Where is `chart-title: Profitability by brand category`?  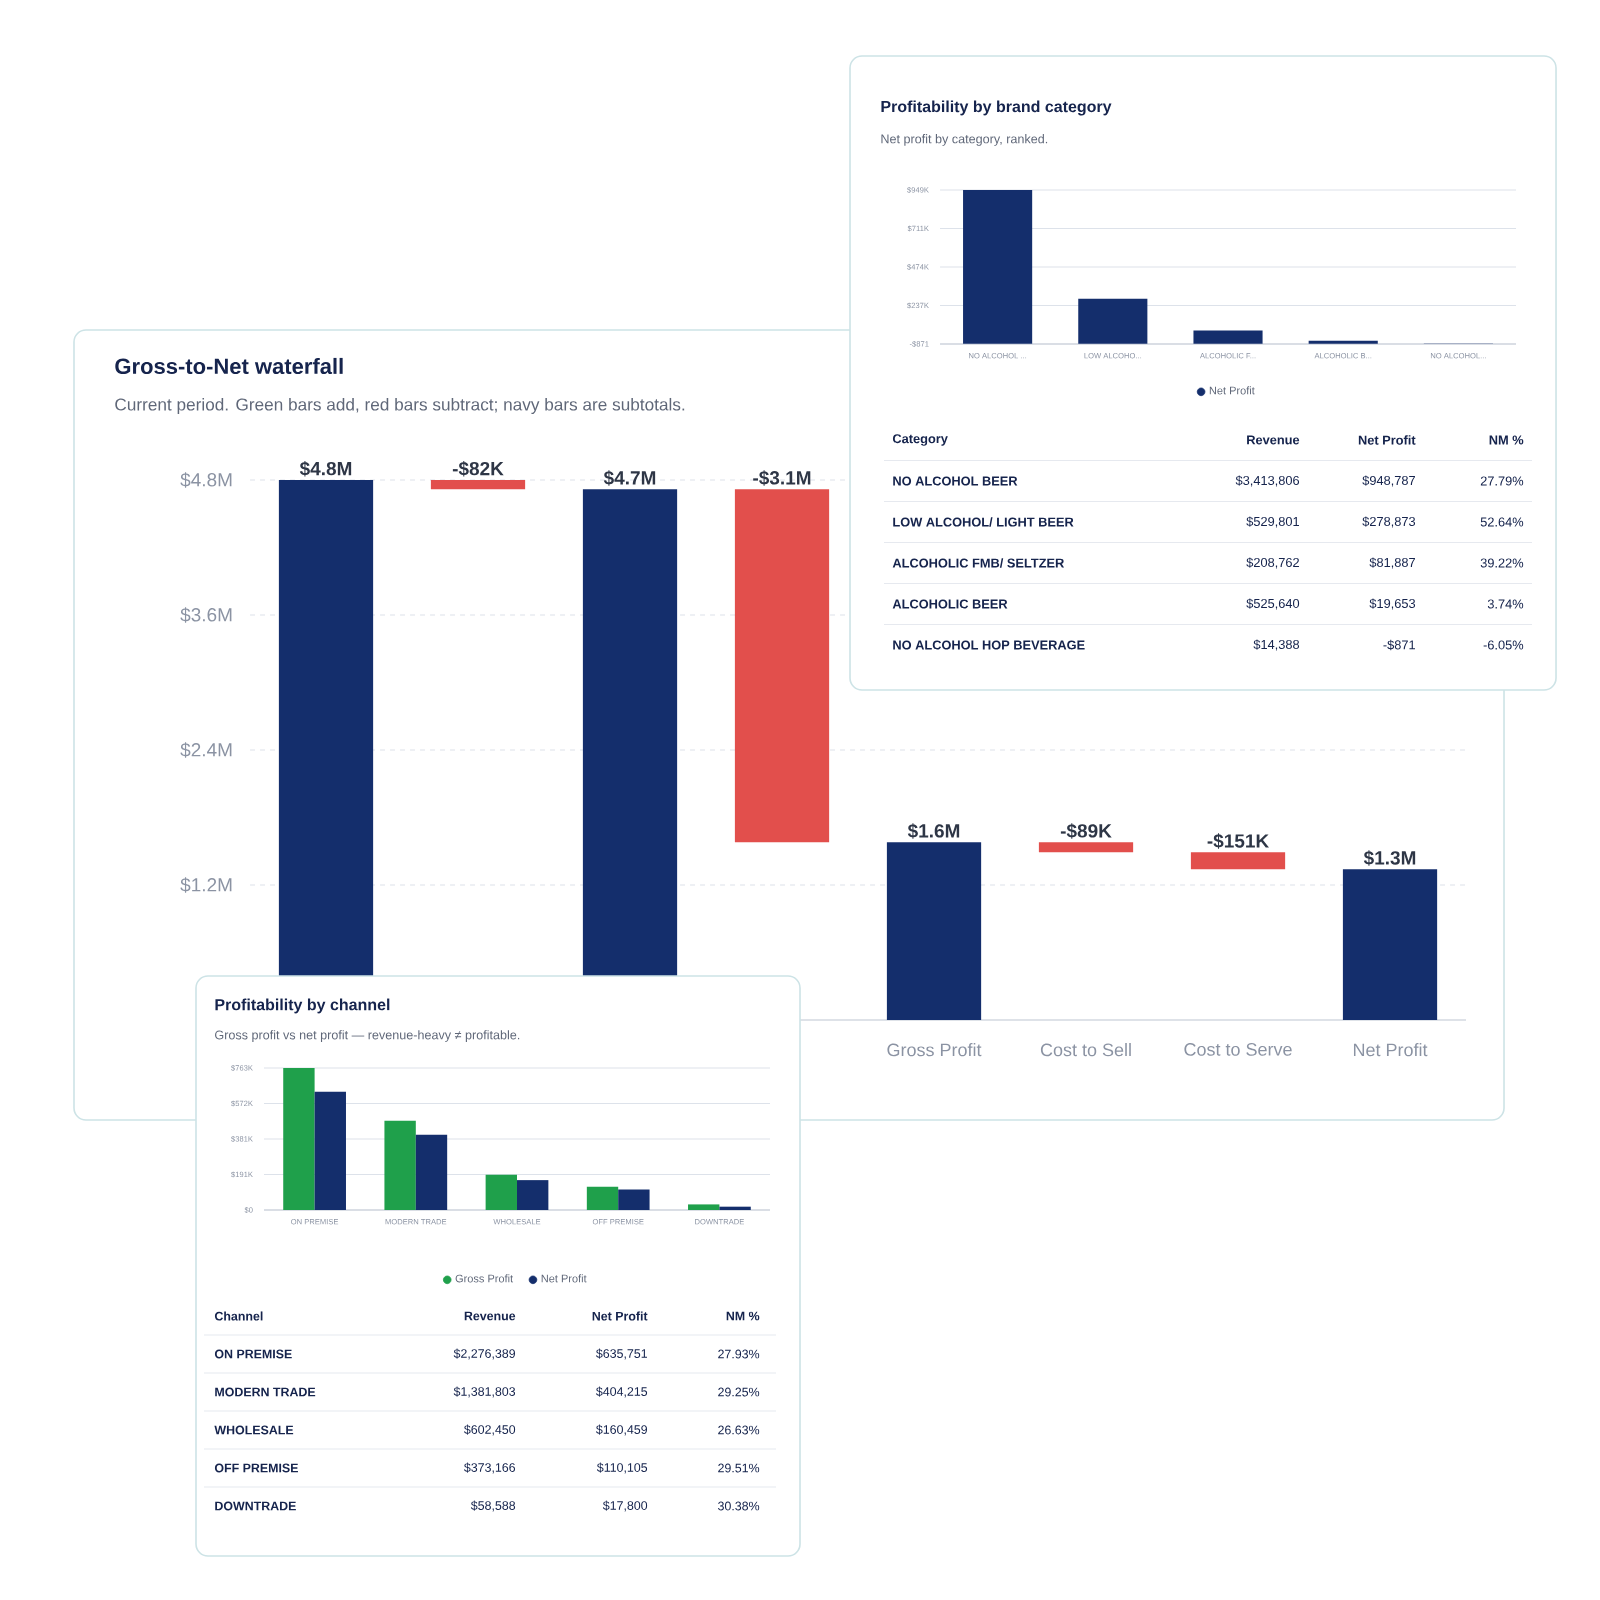
chart-title: Profitability by brand category is located at coordinates (996, 108).